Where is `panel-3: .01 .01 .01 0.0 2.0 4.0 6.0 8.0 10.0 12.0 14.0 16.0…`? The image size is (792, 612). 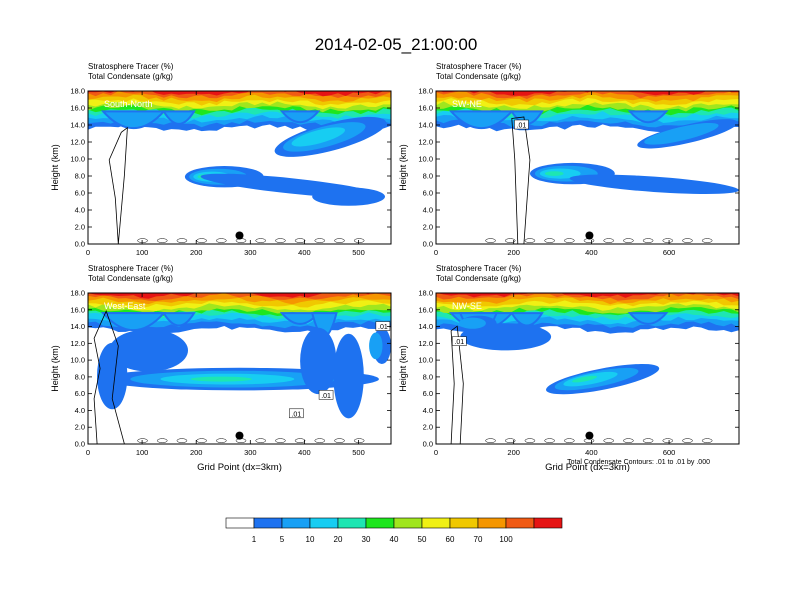
panel-3: .01 .01 .01 0.0 2.0 4.0 6.0 8.0 10.0 12.0 14.0 16.0… is located at coordinates (221, 368).